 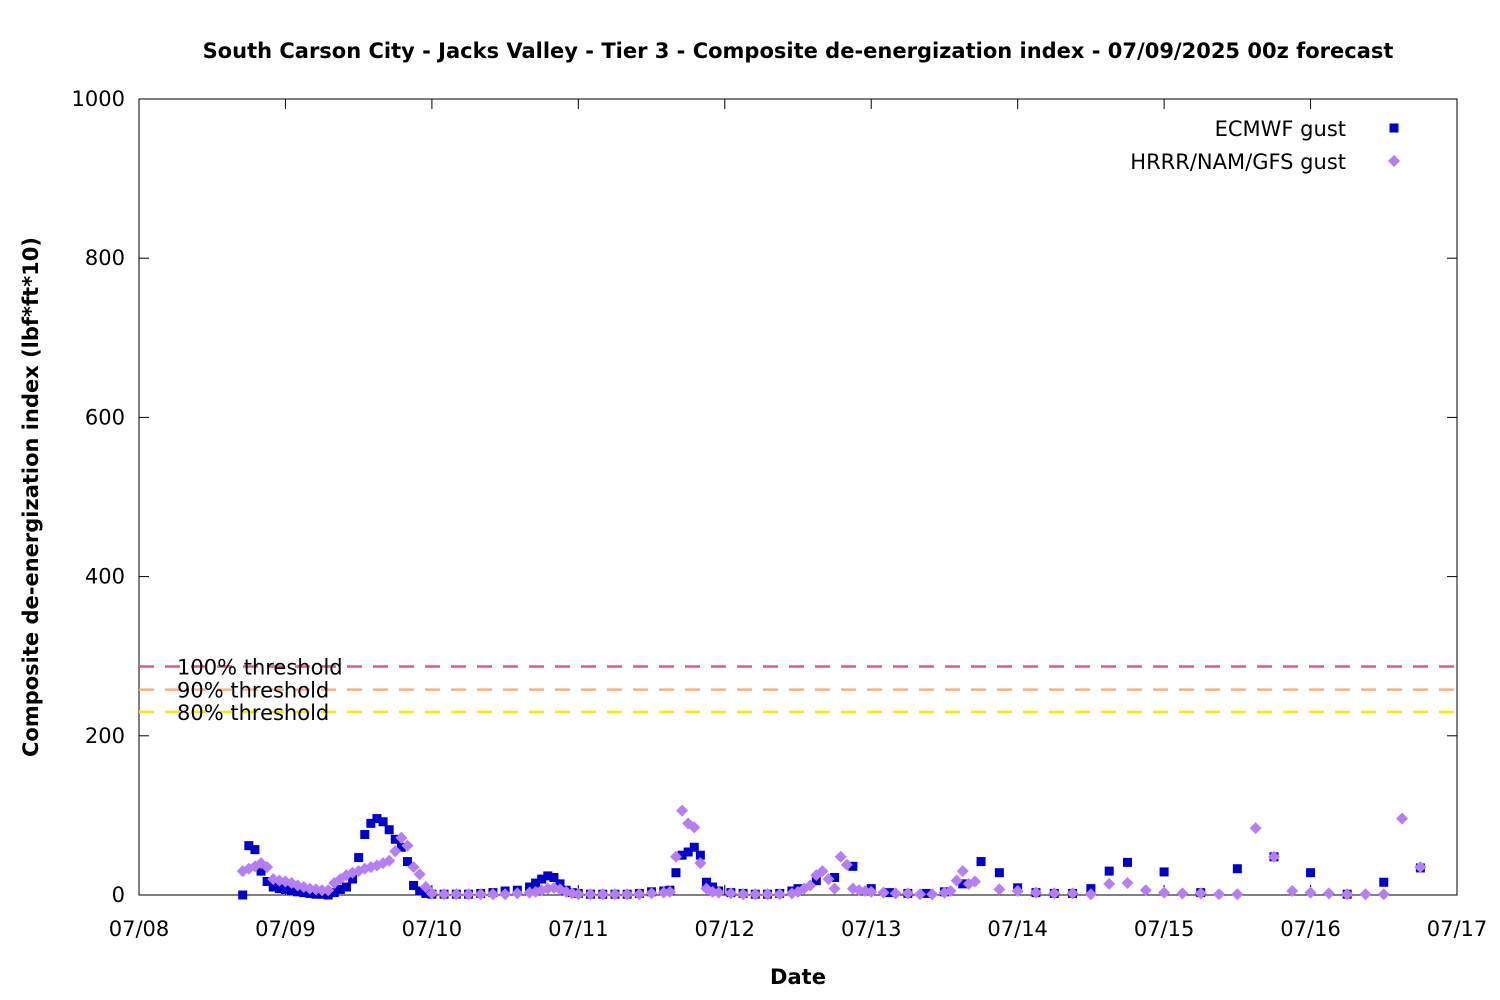 What do you see at coordinates (432, 929) in the screenshot?
I see `x-tick-label: 07/10` at bounding box center [432, 929].